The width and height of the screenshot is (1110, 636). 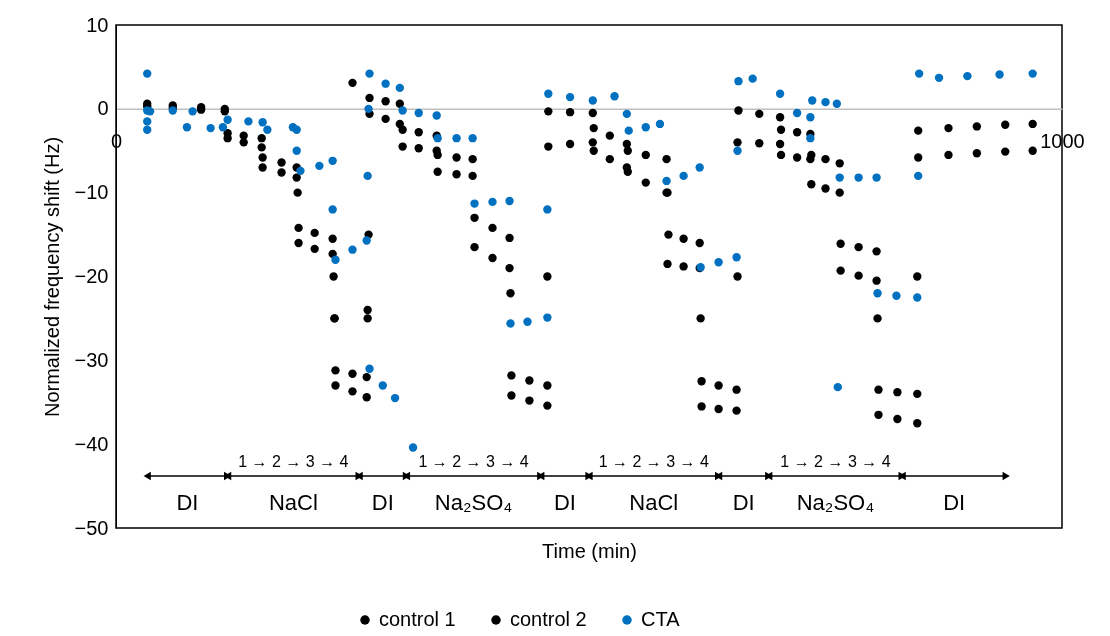 What do you see at coordinates (97, 24) in the screenshot?
I see `y-tick-label: 10` at bounding box center [97, 24].